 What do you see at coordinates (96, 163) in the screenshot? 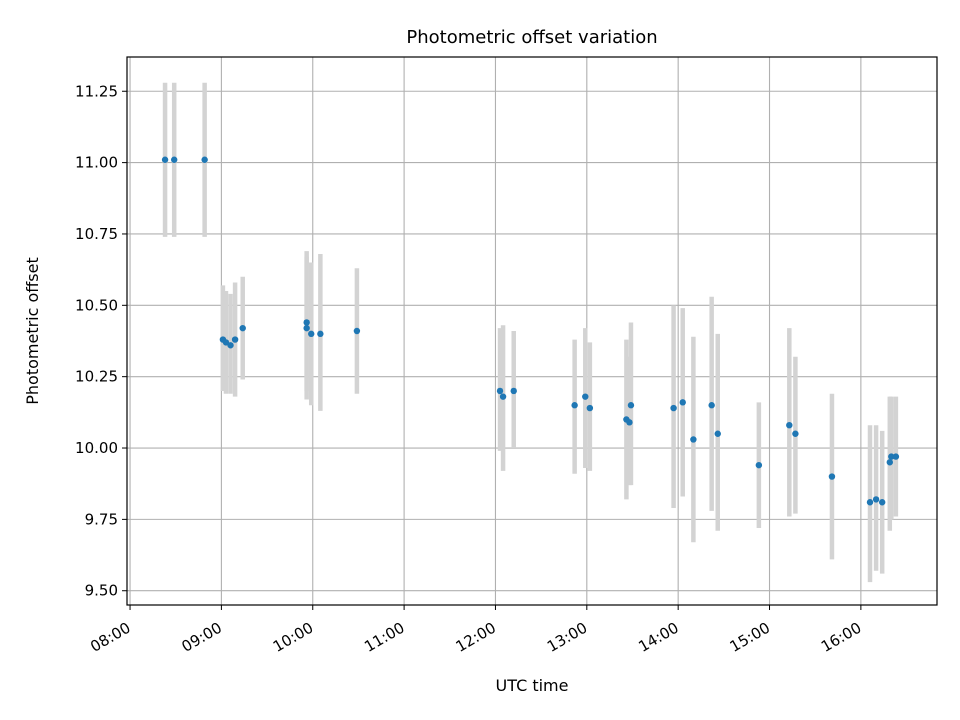
I see `y-tick-label: 11.00` at bounding box center [96, 163].